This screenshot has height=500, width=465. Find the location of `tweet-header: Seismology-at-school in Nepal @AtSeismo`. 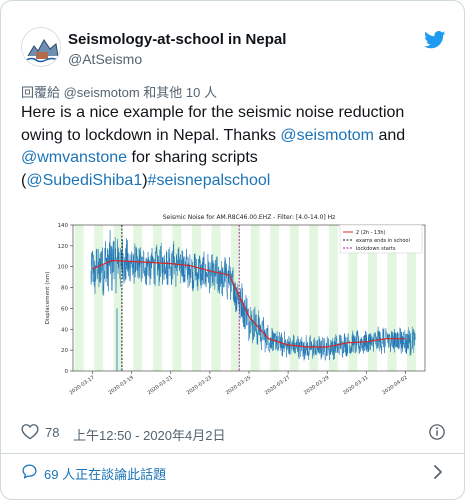

tweet-header: Seismology-at-school in Nepal @AtSeismo is located at coordinates (233, 49).